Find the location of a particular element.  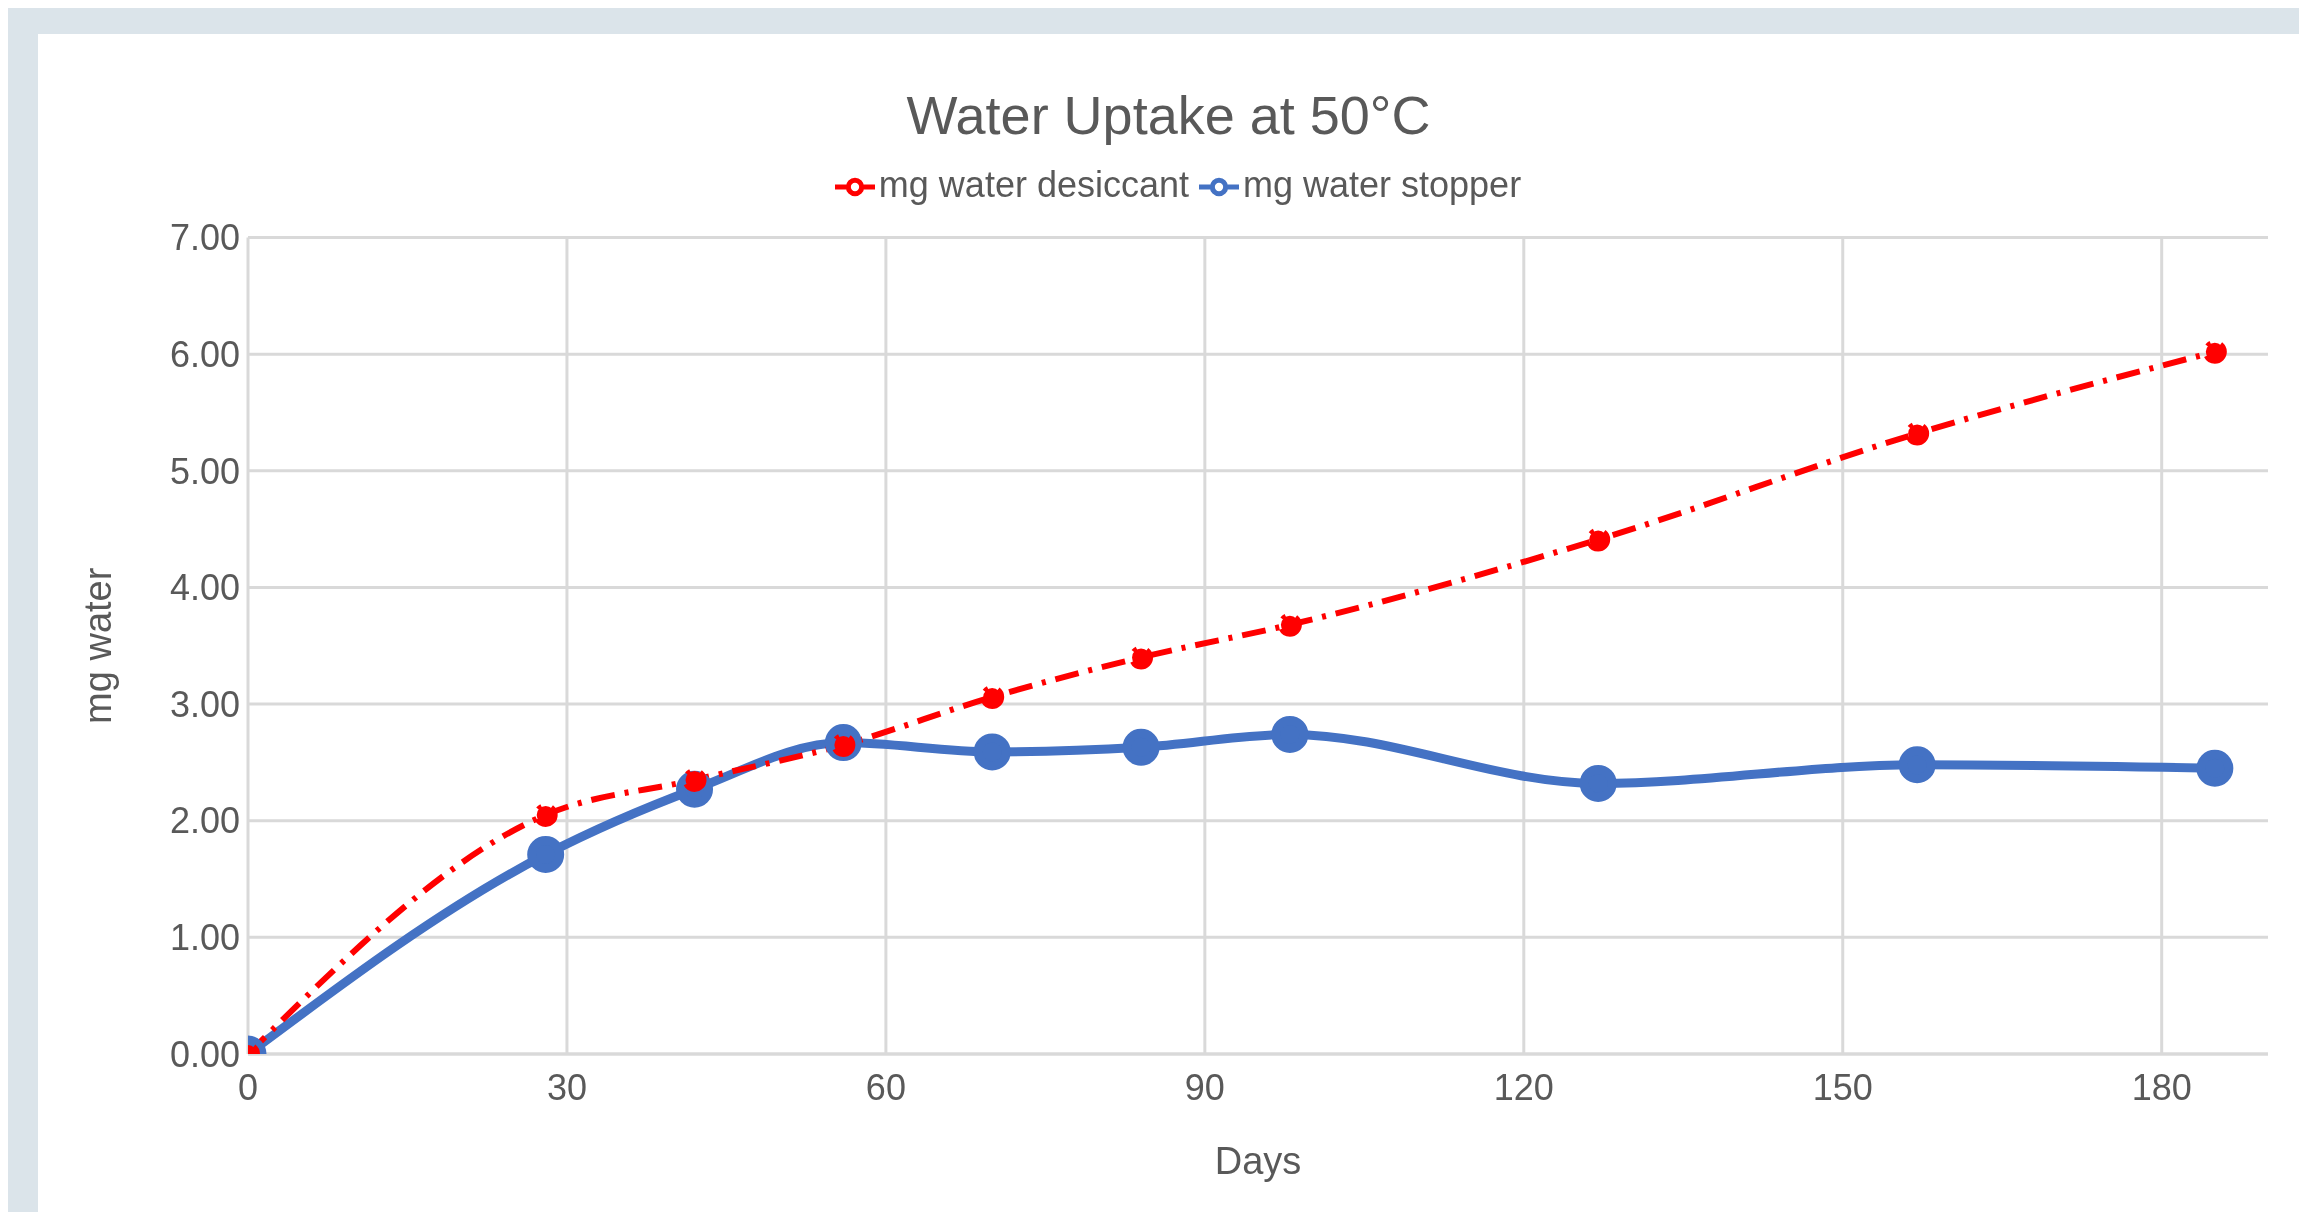

legend-label: mg water desiccant is located at coordinates (1033, 184).